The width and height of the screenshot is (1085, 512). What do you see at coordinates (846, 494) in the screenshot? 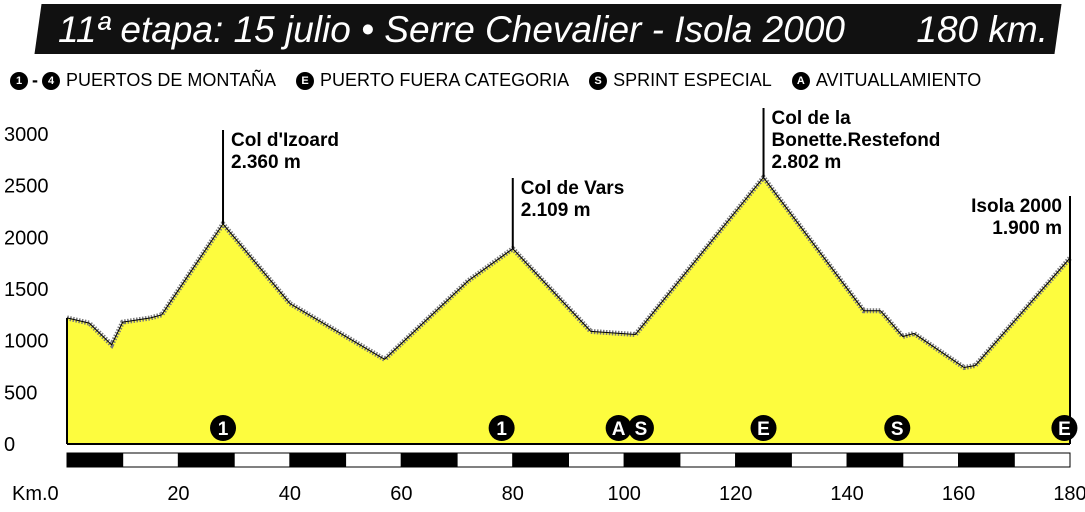
I see `x-tick-label: 140` at bounding box center [846, 494].